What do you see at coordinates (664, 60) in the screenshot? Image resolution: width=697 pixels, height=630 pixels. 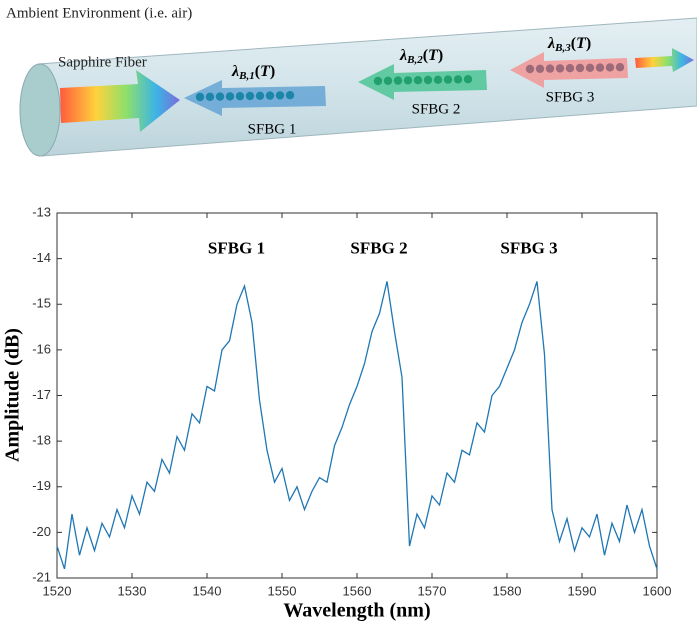 I see `output-arrow` at bounding box center [664, 60].